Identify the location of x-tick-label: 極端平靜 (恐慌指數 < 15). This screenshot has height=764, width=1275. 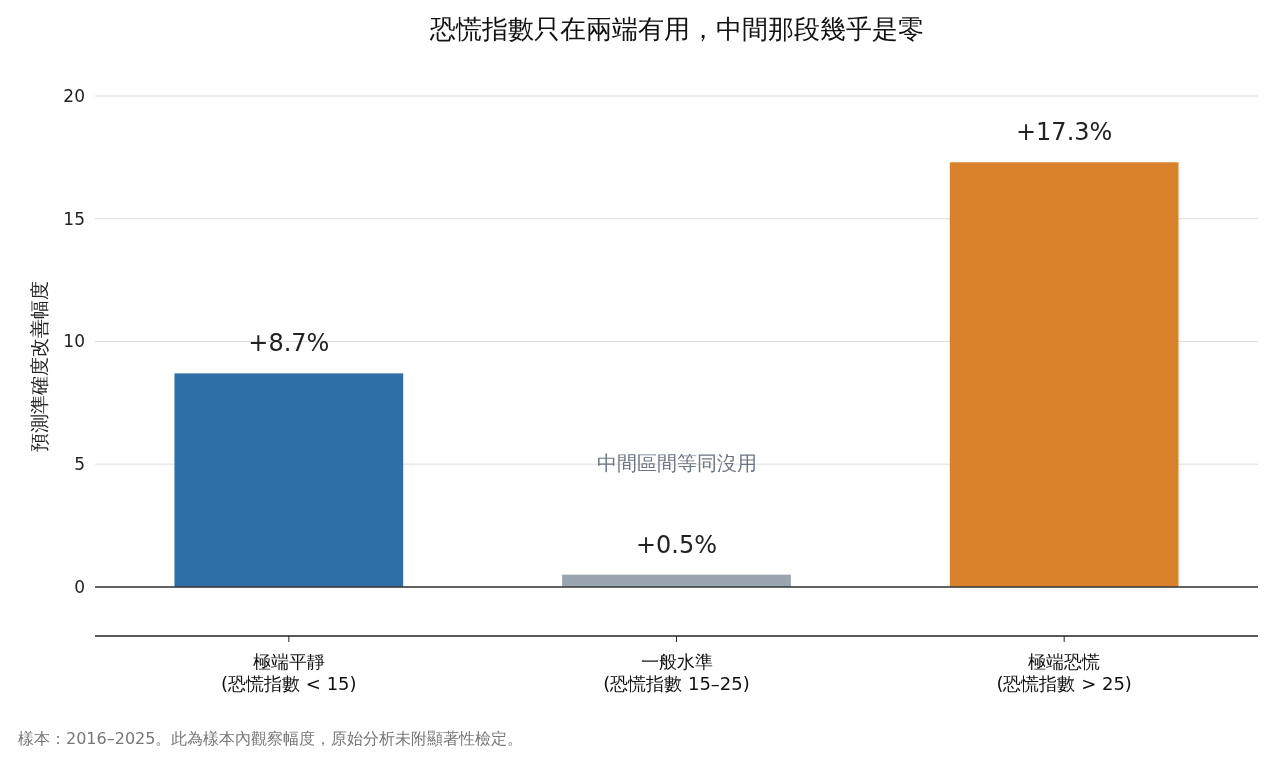
(289, 672).